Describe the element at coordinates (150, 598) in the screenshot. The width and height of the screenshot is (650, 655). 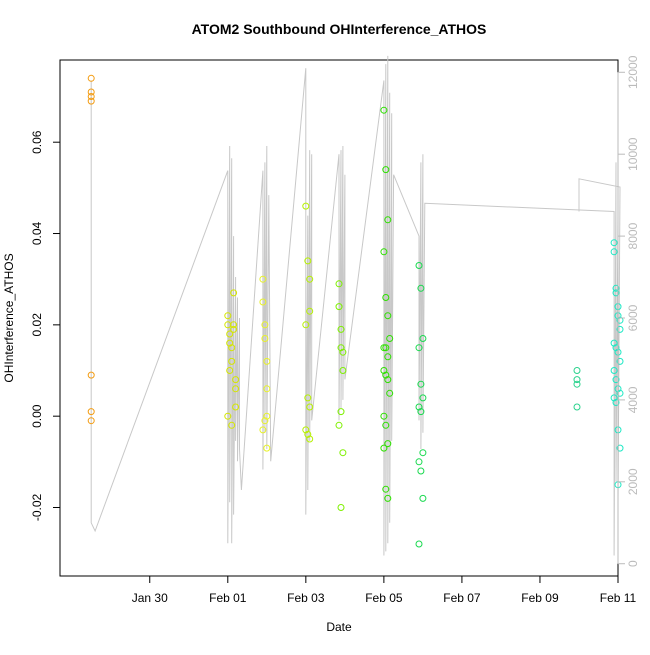
I see `x-tick-label: Jan 30` at that location.